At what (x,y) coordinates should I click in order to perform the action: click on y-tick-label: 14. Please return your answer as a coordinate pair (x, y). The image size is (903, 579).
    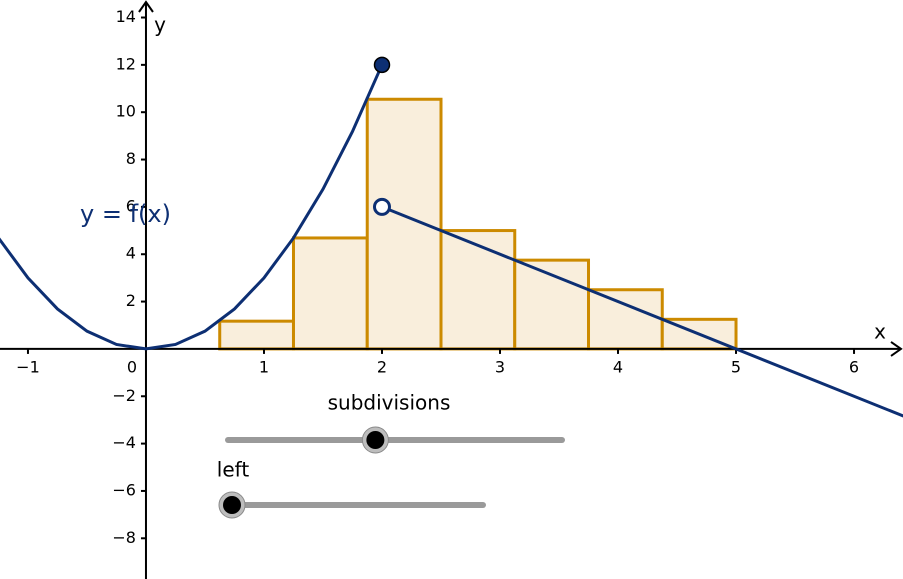
    Looking at the image, I should click on (126, 16).